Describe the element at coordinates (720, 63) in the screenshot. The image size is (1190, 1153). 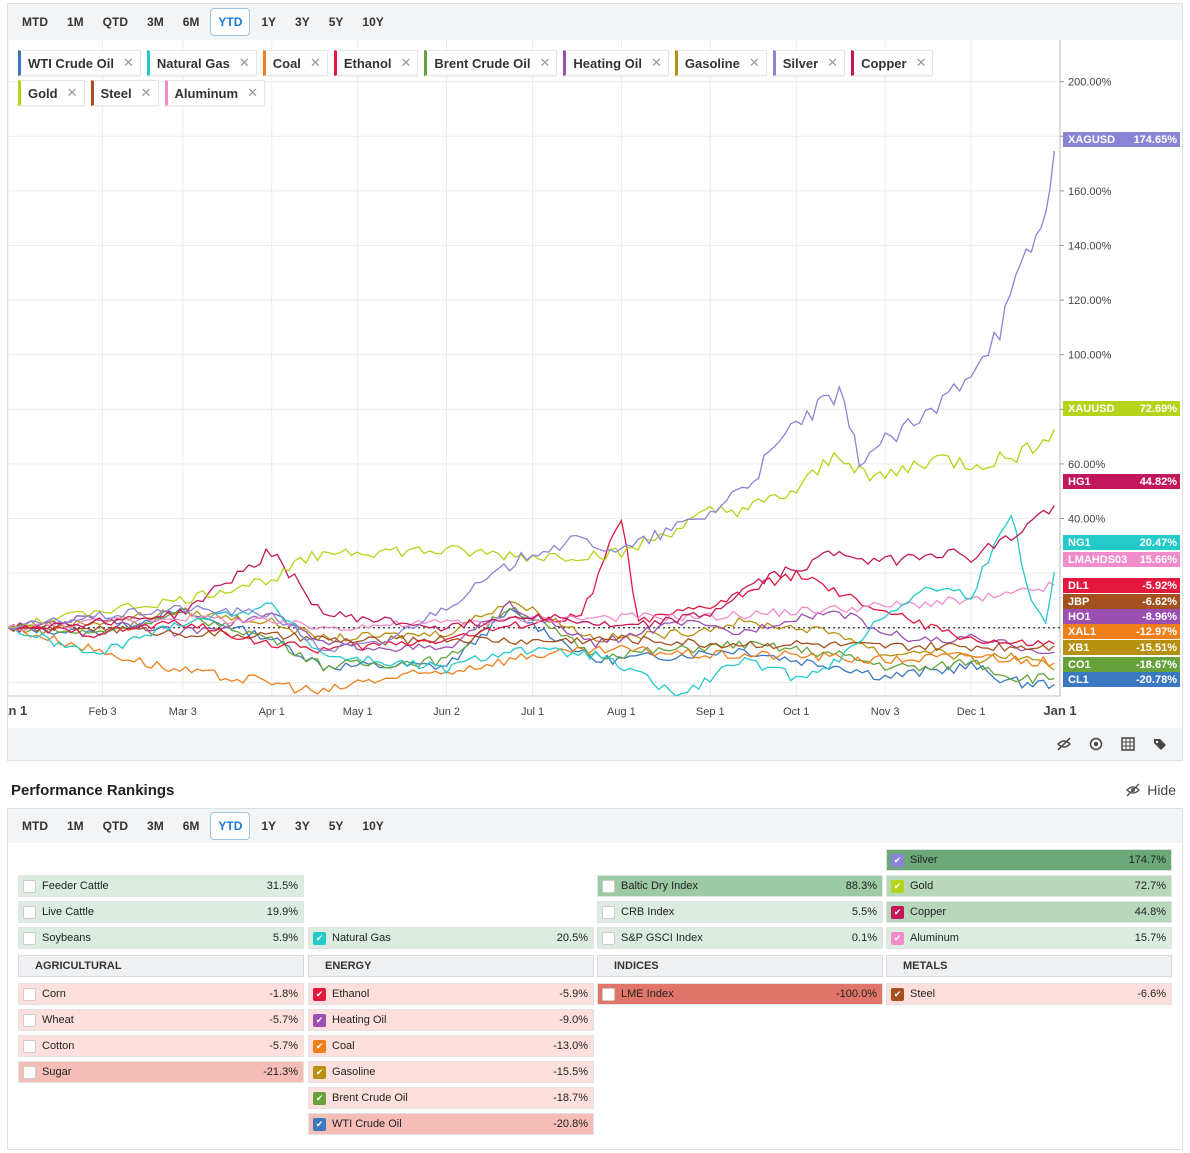
I see `legend-chip-gasoline: Gasoline ✕` at that location.